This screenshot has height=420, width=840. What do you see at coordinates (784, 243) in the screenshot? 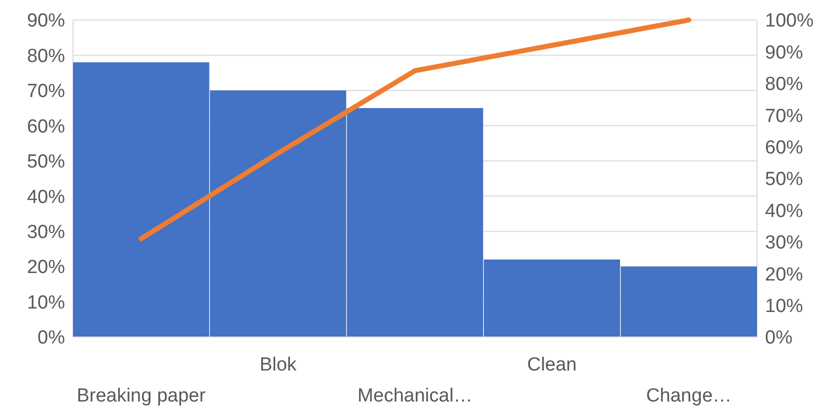
I see `y2-tick-label: 30%` at bounding box center [784, 243].